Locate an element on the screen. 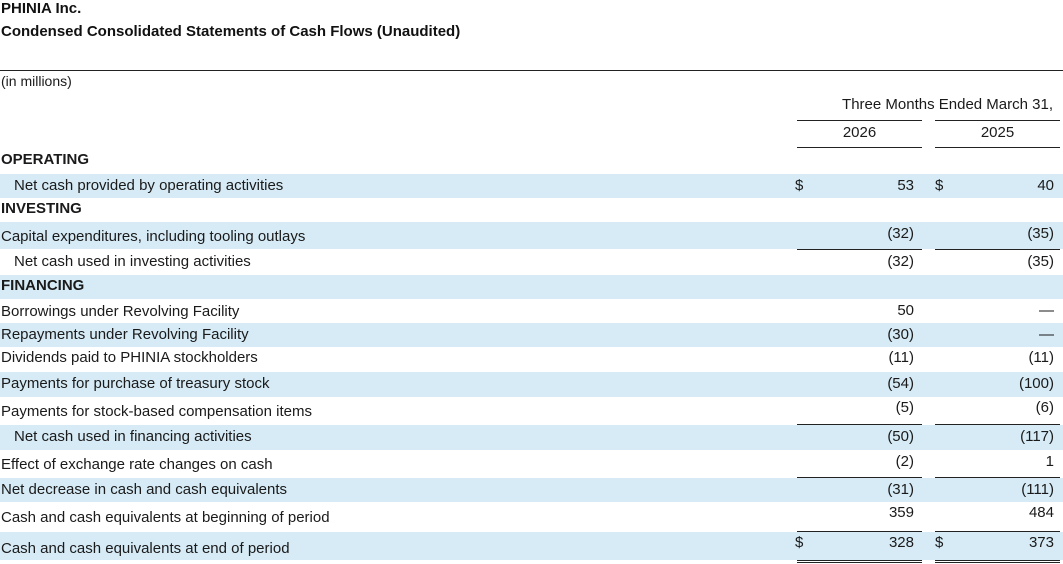 This screenshot has height=564, width=1063. section-label: INVESTING is located at coordinates (41, 208).